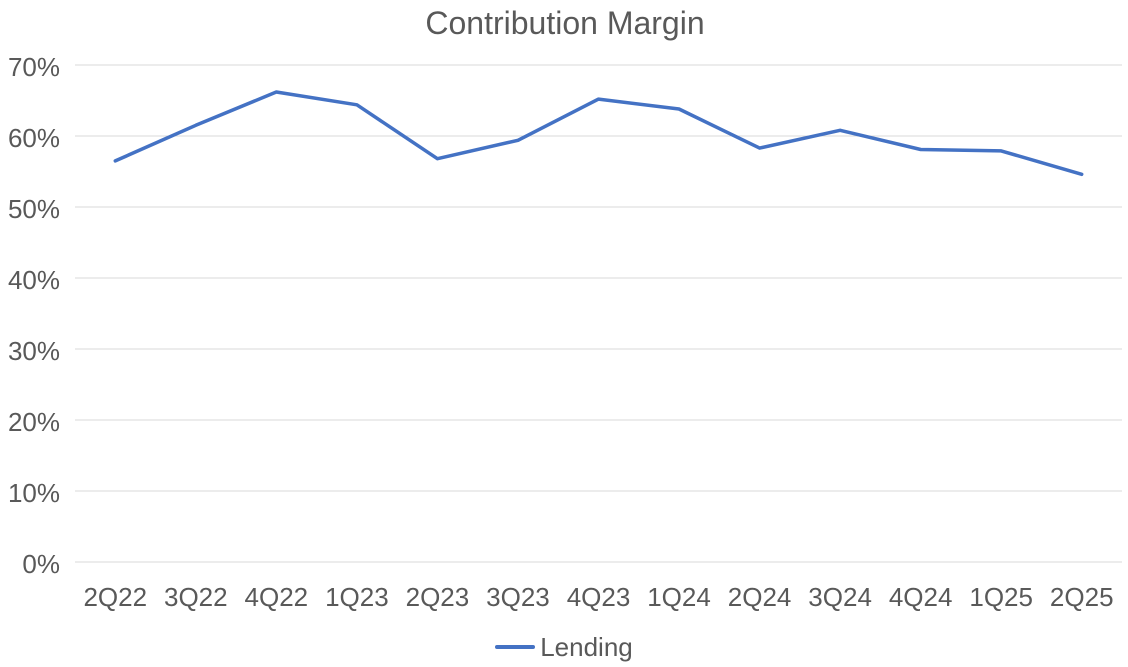  I want to click on x-tick-label: 3Q23, so click(518, 597).